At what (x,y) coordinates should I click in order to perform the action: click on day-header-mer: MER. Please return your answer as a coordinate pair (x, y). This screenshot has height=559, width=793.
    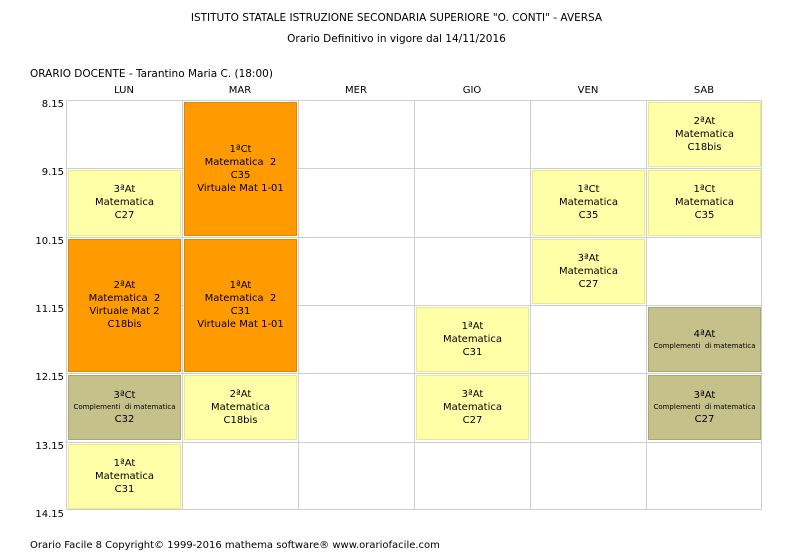
    Looking at the image, I should click on (356, 90).